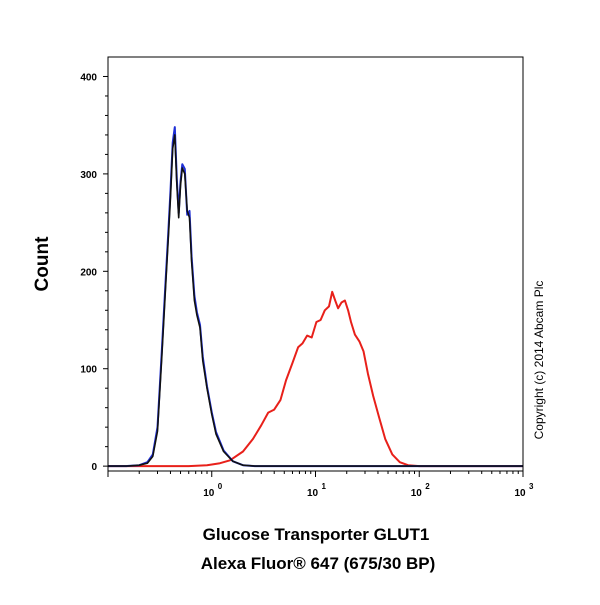  What do you see at coordinates (316, 534) in the screenshot?
I see `x-axis-label-line1: Glucose Transporter GLUT1` at bounding box center [316, 534].